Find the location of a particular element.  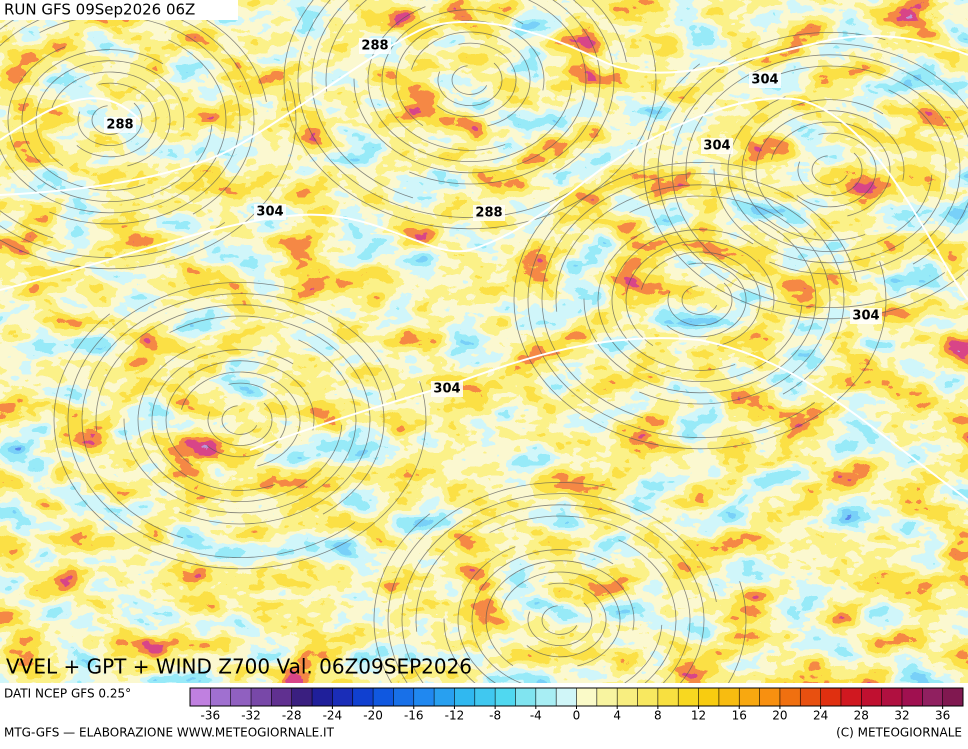

data-source: DATI NCEP GFS 0.25° is located at coordinates (67, 694).